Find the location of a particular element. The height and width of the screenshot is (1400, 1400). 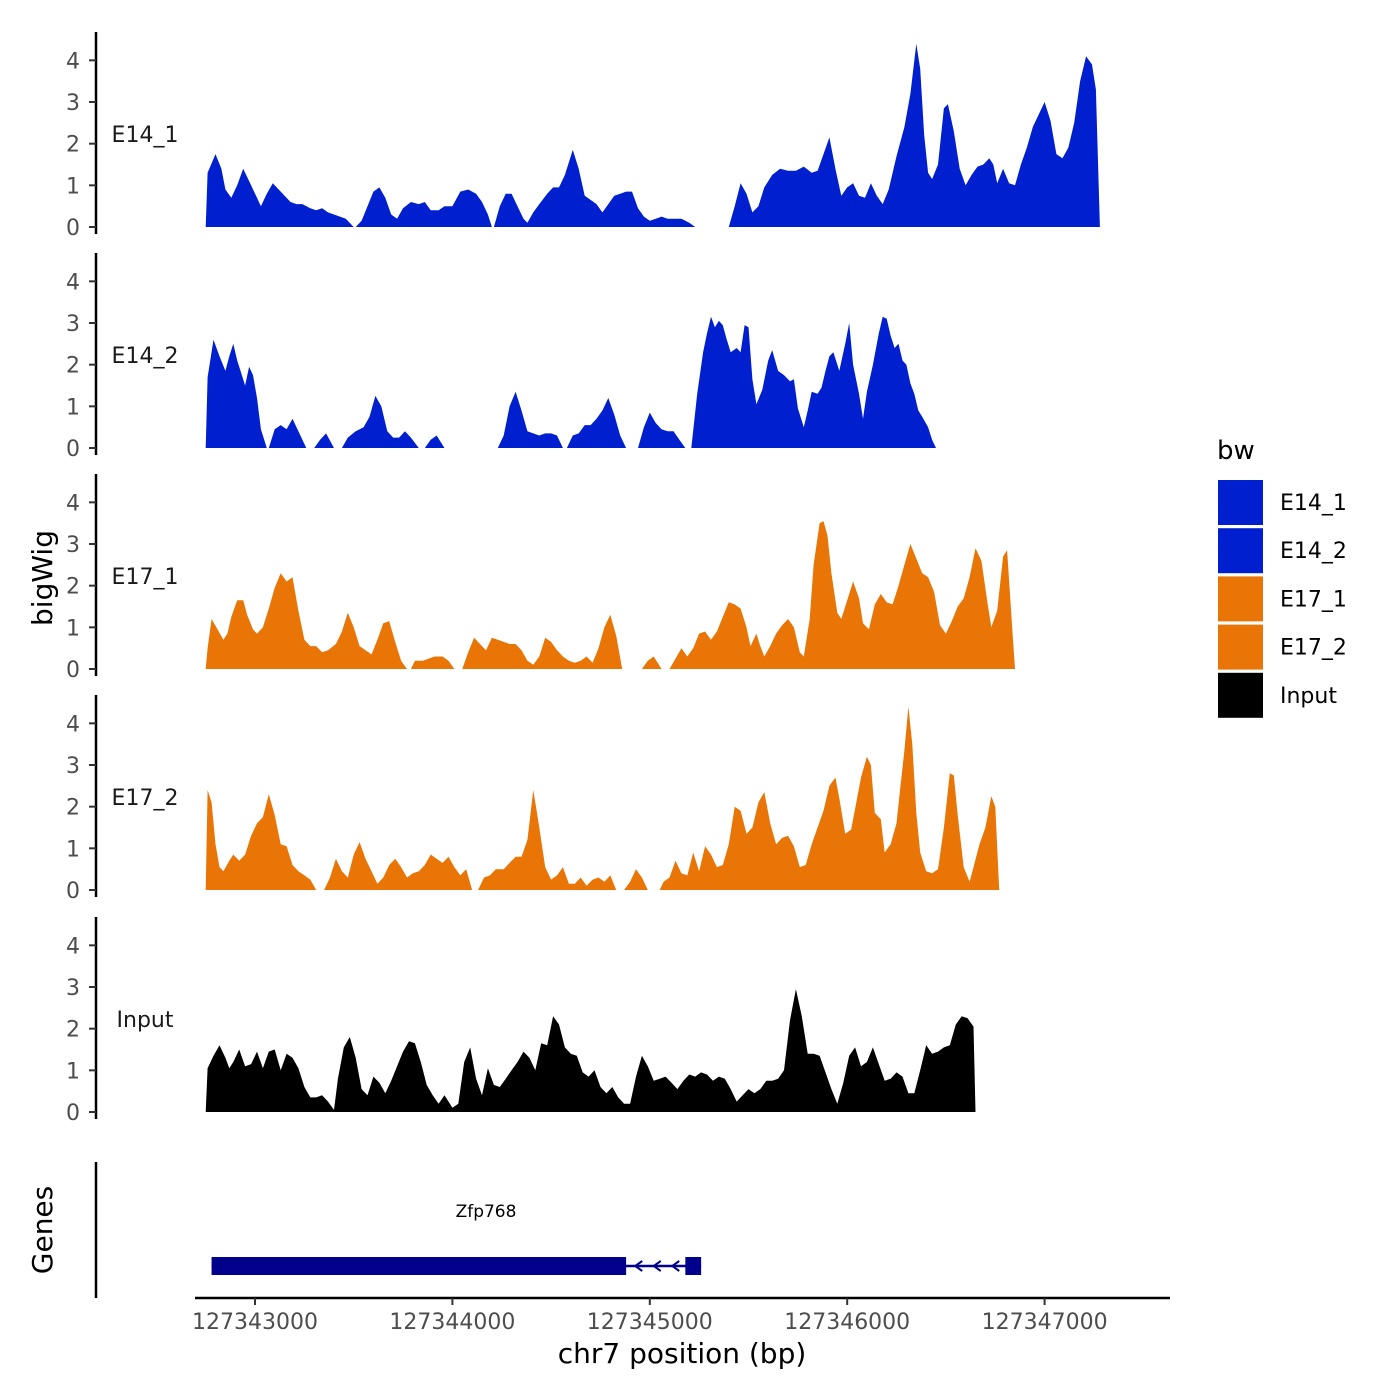

track-E17_1: 0 1 2 3 4 E17_1 is located at coordinates (540, 578).